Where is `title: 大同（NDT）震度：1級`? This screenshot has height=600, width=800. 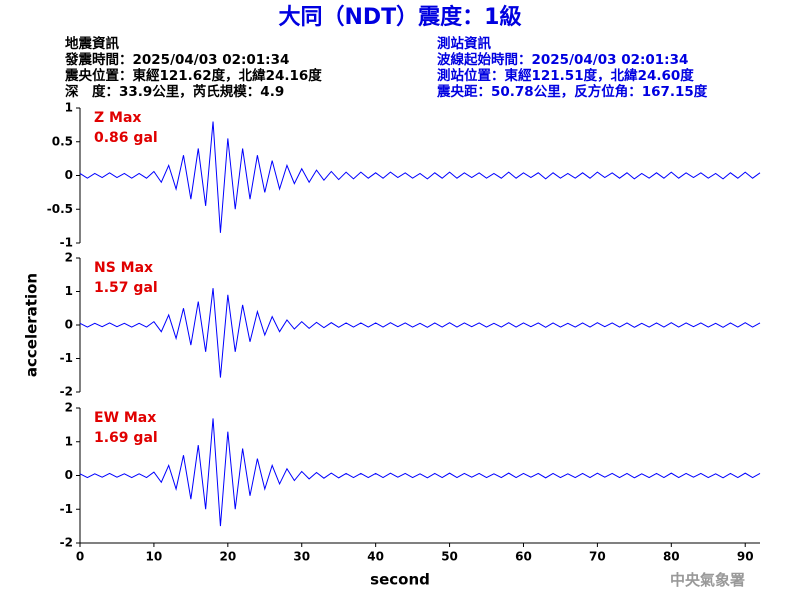
title: 大同（NDT）震度：1級 is located at coordinates (400, 17).